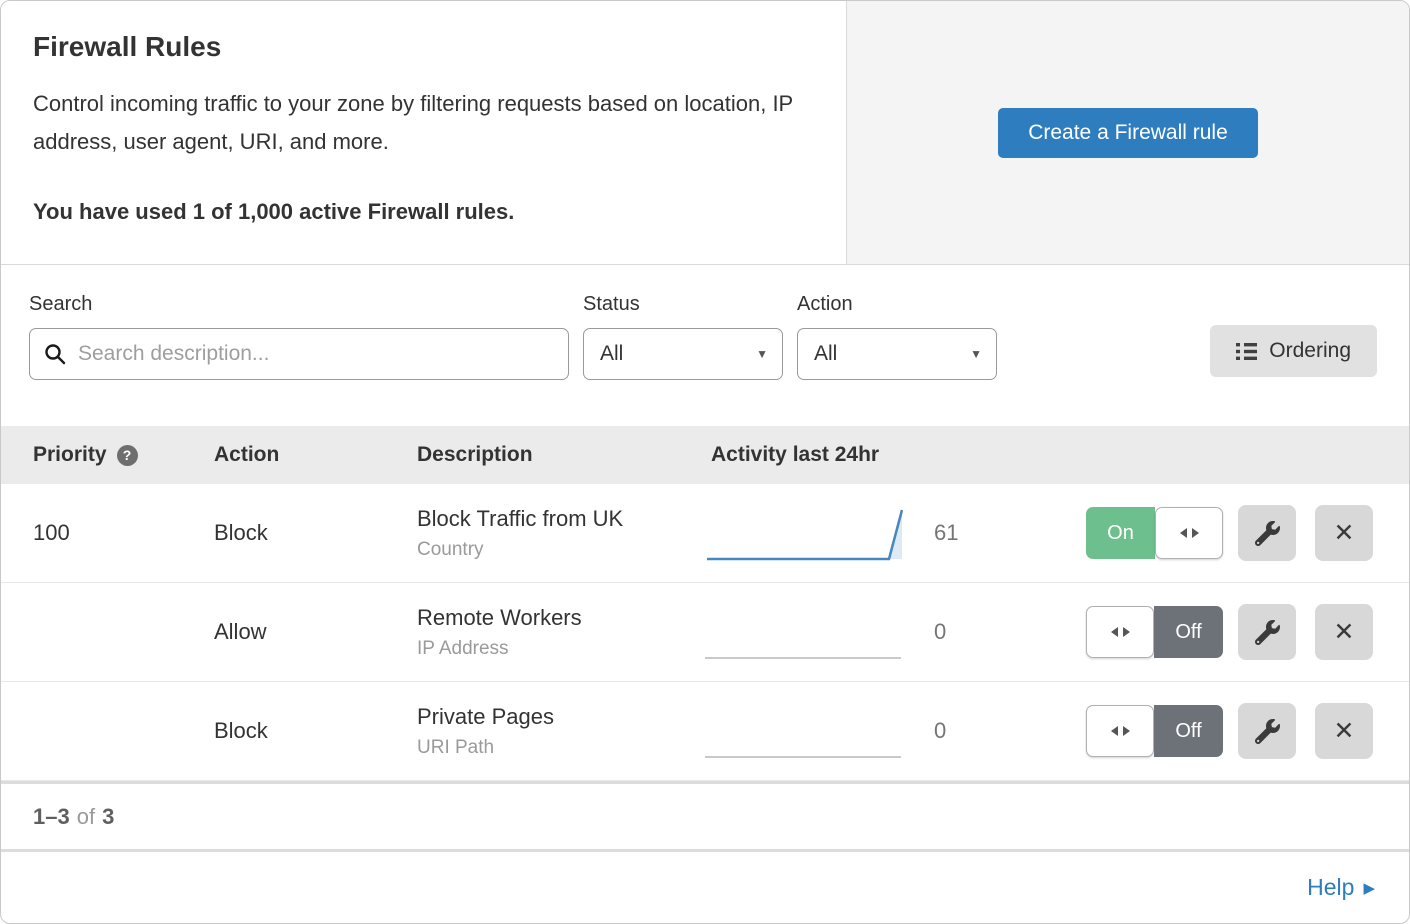 The height and width of the screenshot is (924, 1410). I want to click on table-row: Allow Remote Workers IP Address 0 Off, so click(705, 632).